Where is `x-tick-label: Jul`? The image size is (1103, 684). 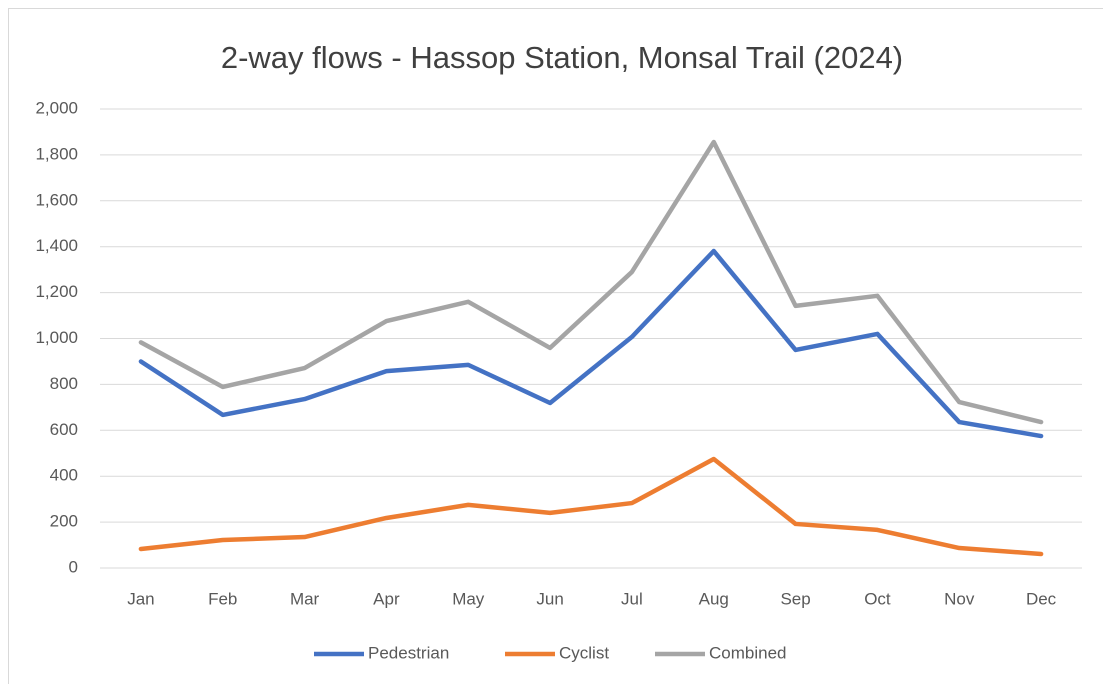
x-tick-label: Jul is located at coordinates (632, 598).